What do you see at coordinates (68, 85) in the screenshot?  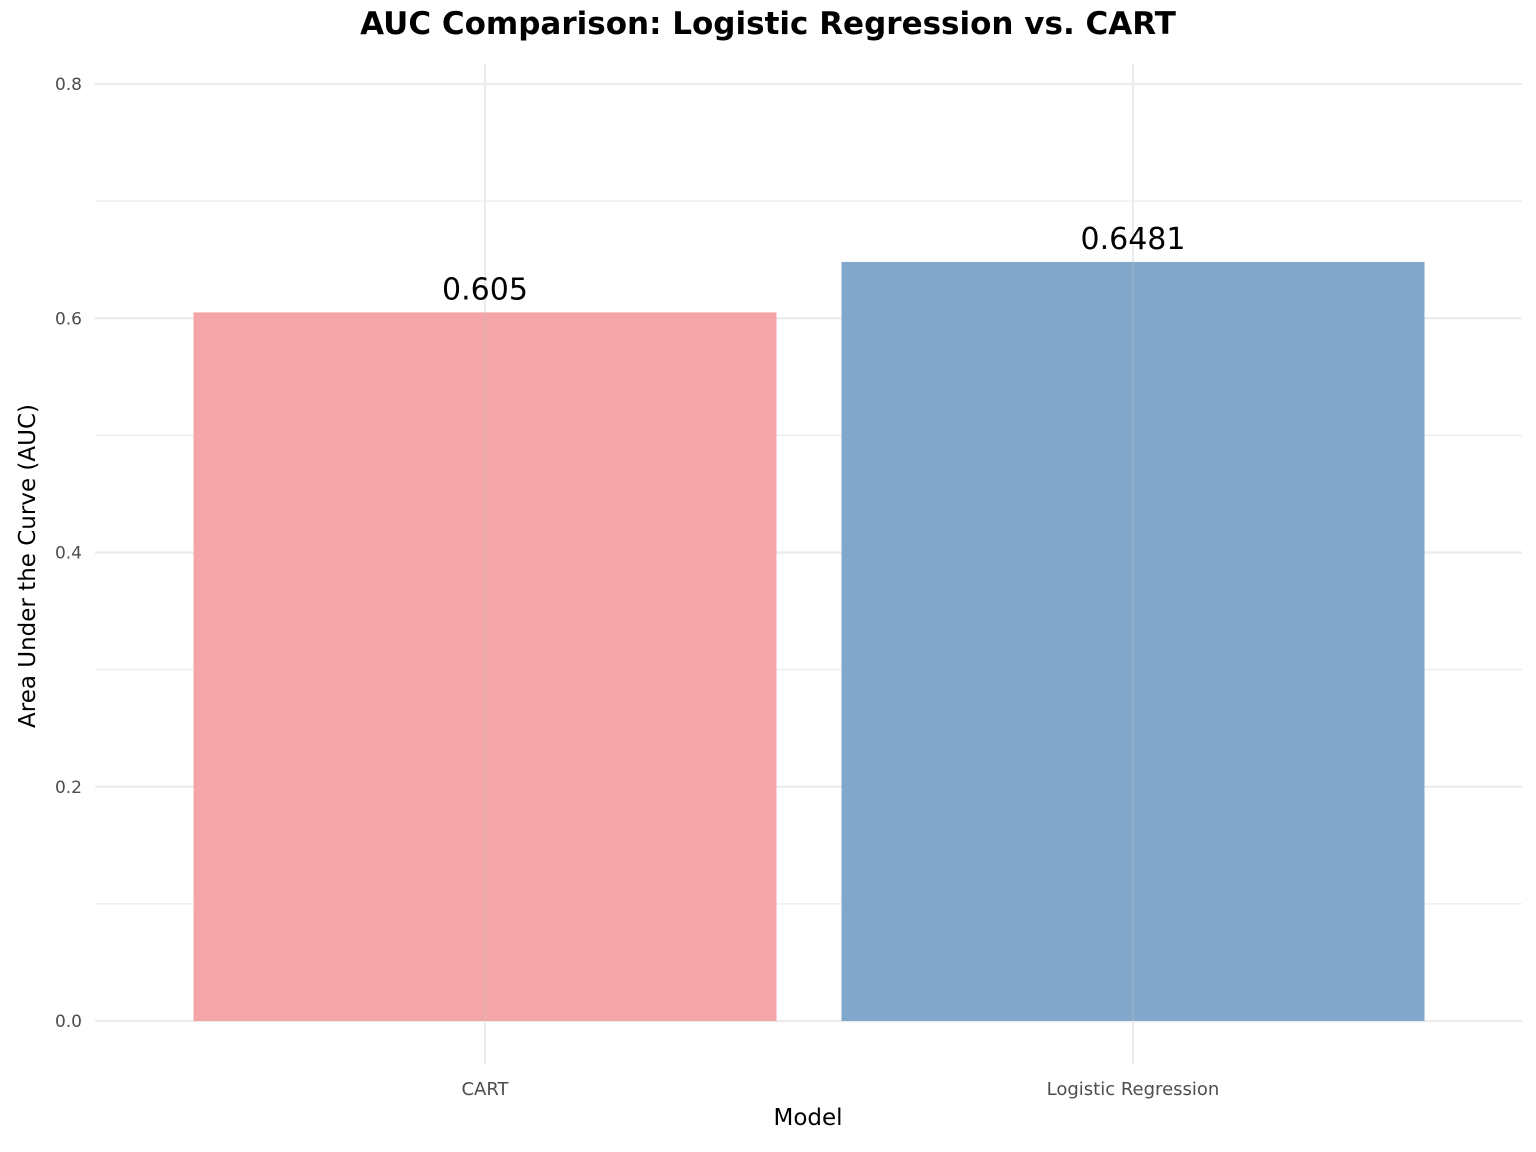 I see `y-tick-label: 0.8` at bounding box center [68, 85].